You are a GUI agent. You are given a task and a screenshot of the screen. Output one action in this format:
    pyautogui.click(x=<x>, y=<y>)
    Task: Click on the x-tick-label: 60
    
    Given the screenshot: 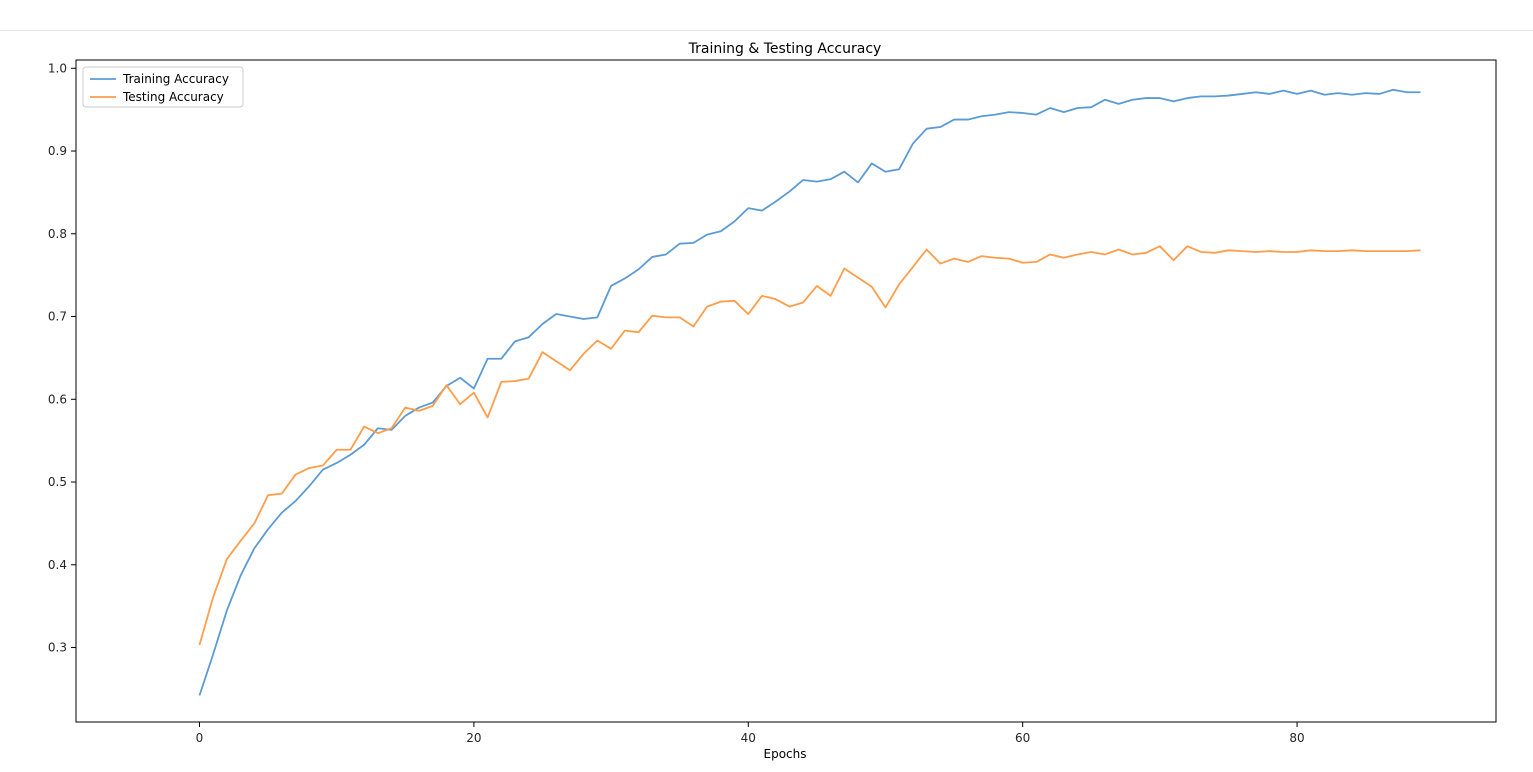 What is the action you would take?
    pyautogui.click(x=1022, y=738)
    